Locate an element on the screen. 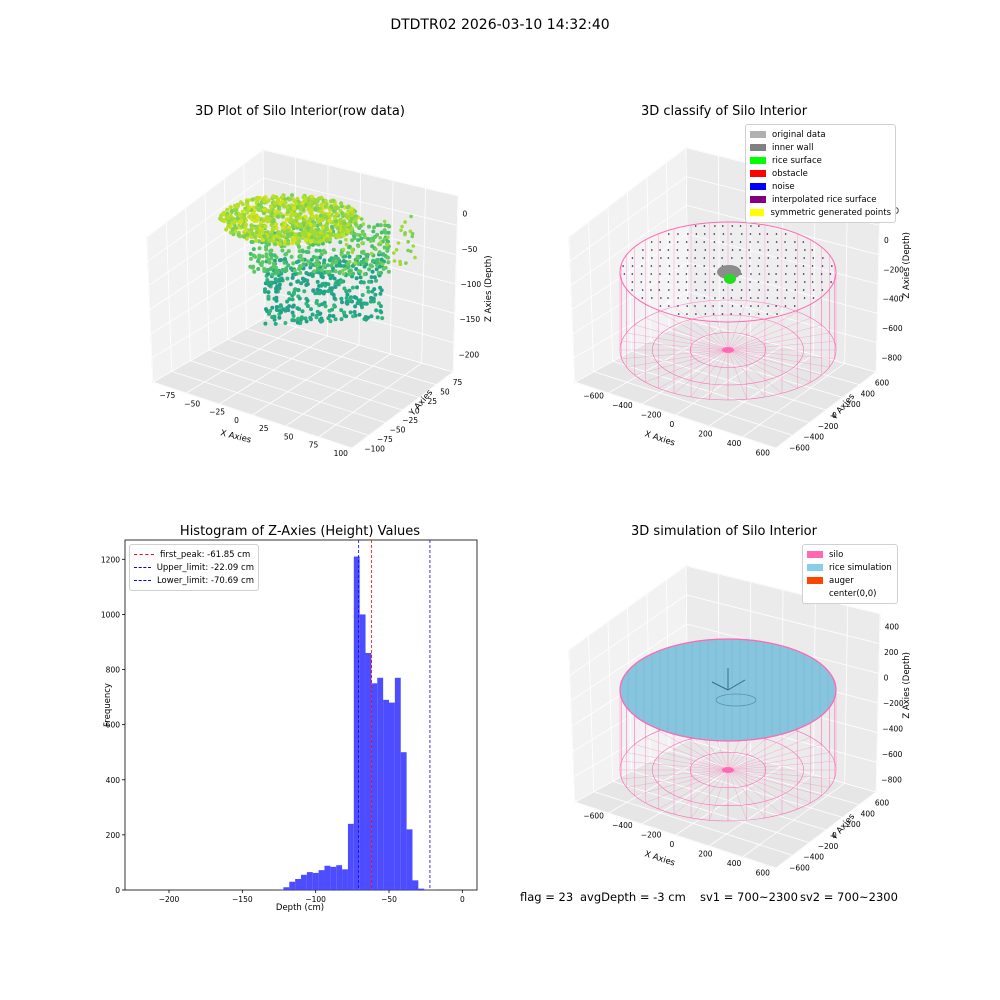 The height and width of the screenshot is (1000, 1000). legend-item-rice-simulation: rice simulation is located at coordinates (850, 567).